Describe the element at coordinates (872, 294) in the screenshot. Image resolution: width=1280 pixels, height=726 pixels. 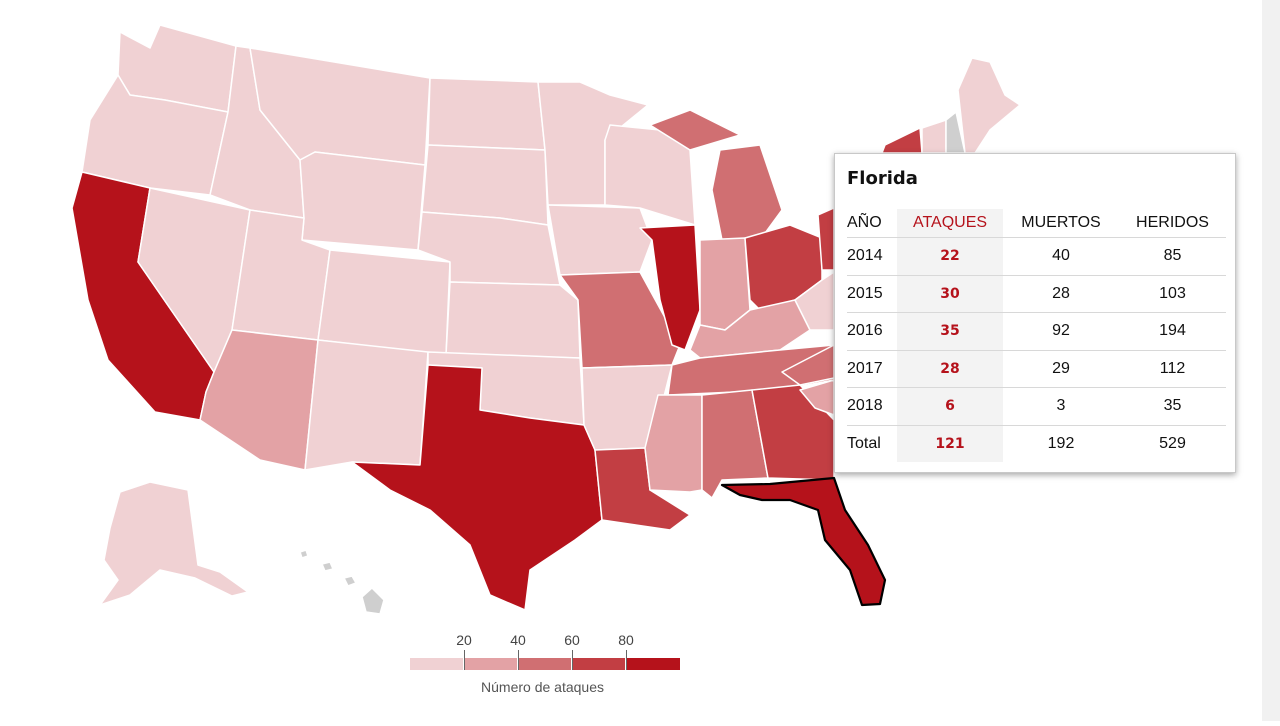
I see `cell-year: 2015` at that location.